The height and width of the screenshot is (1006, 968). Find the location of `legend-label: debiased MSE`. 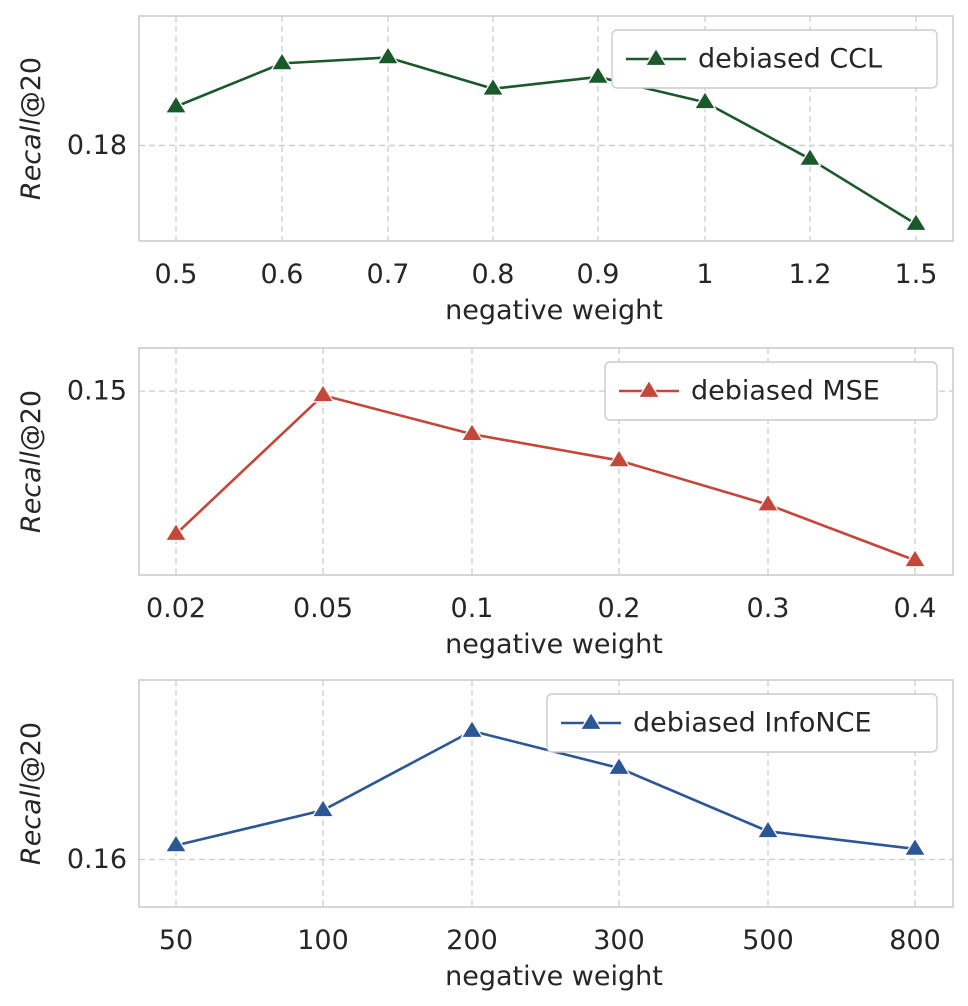

legend-label: debiased MSE is located at coordinates (785, 391).